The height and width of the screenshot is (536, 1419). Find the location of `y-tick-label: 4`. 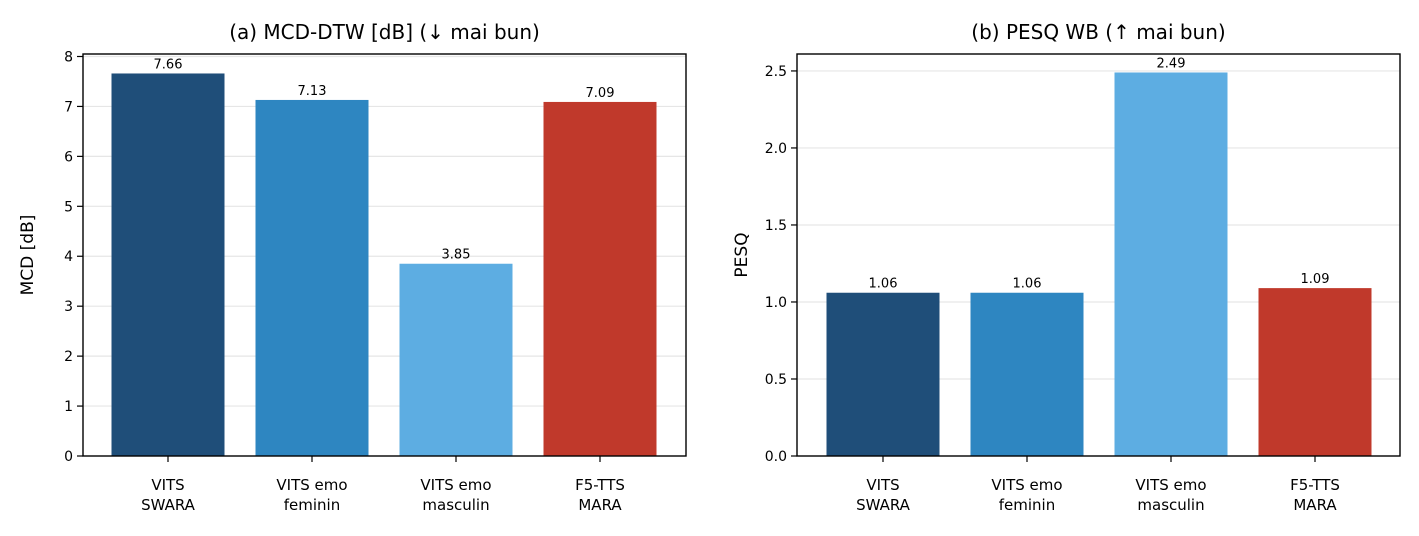

y-tick-label: 4 is located at coordinates (68, 257).